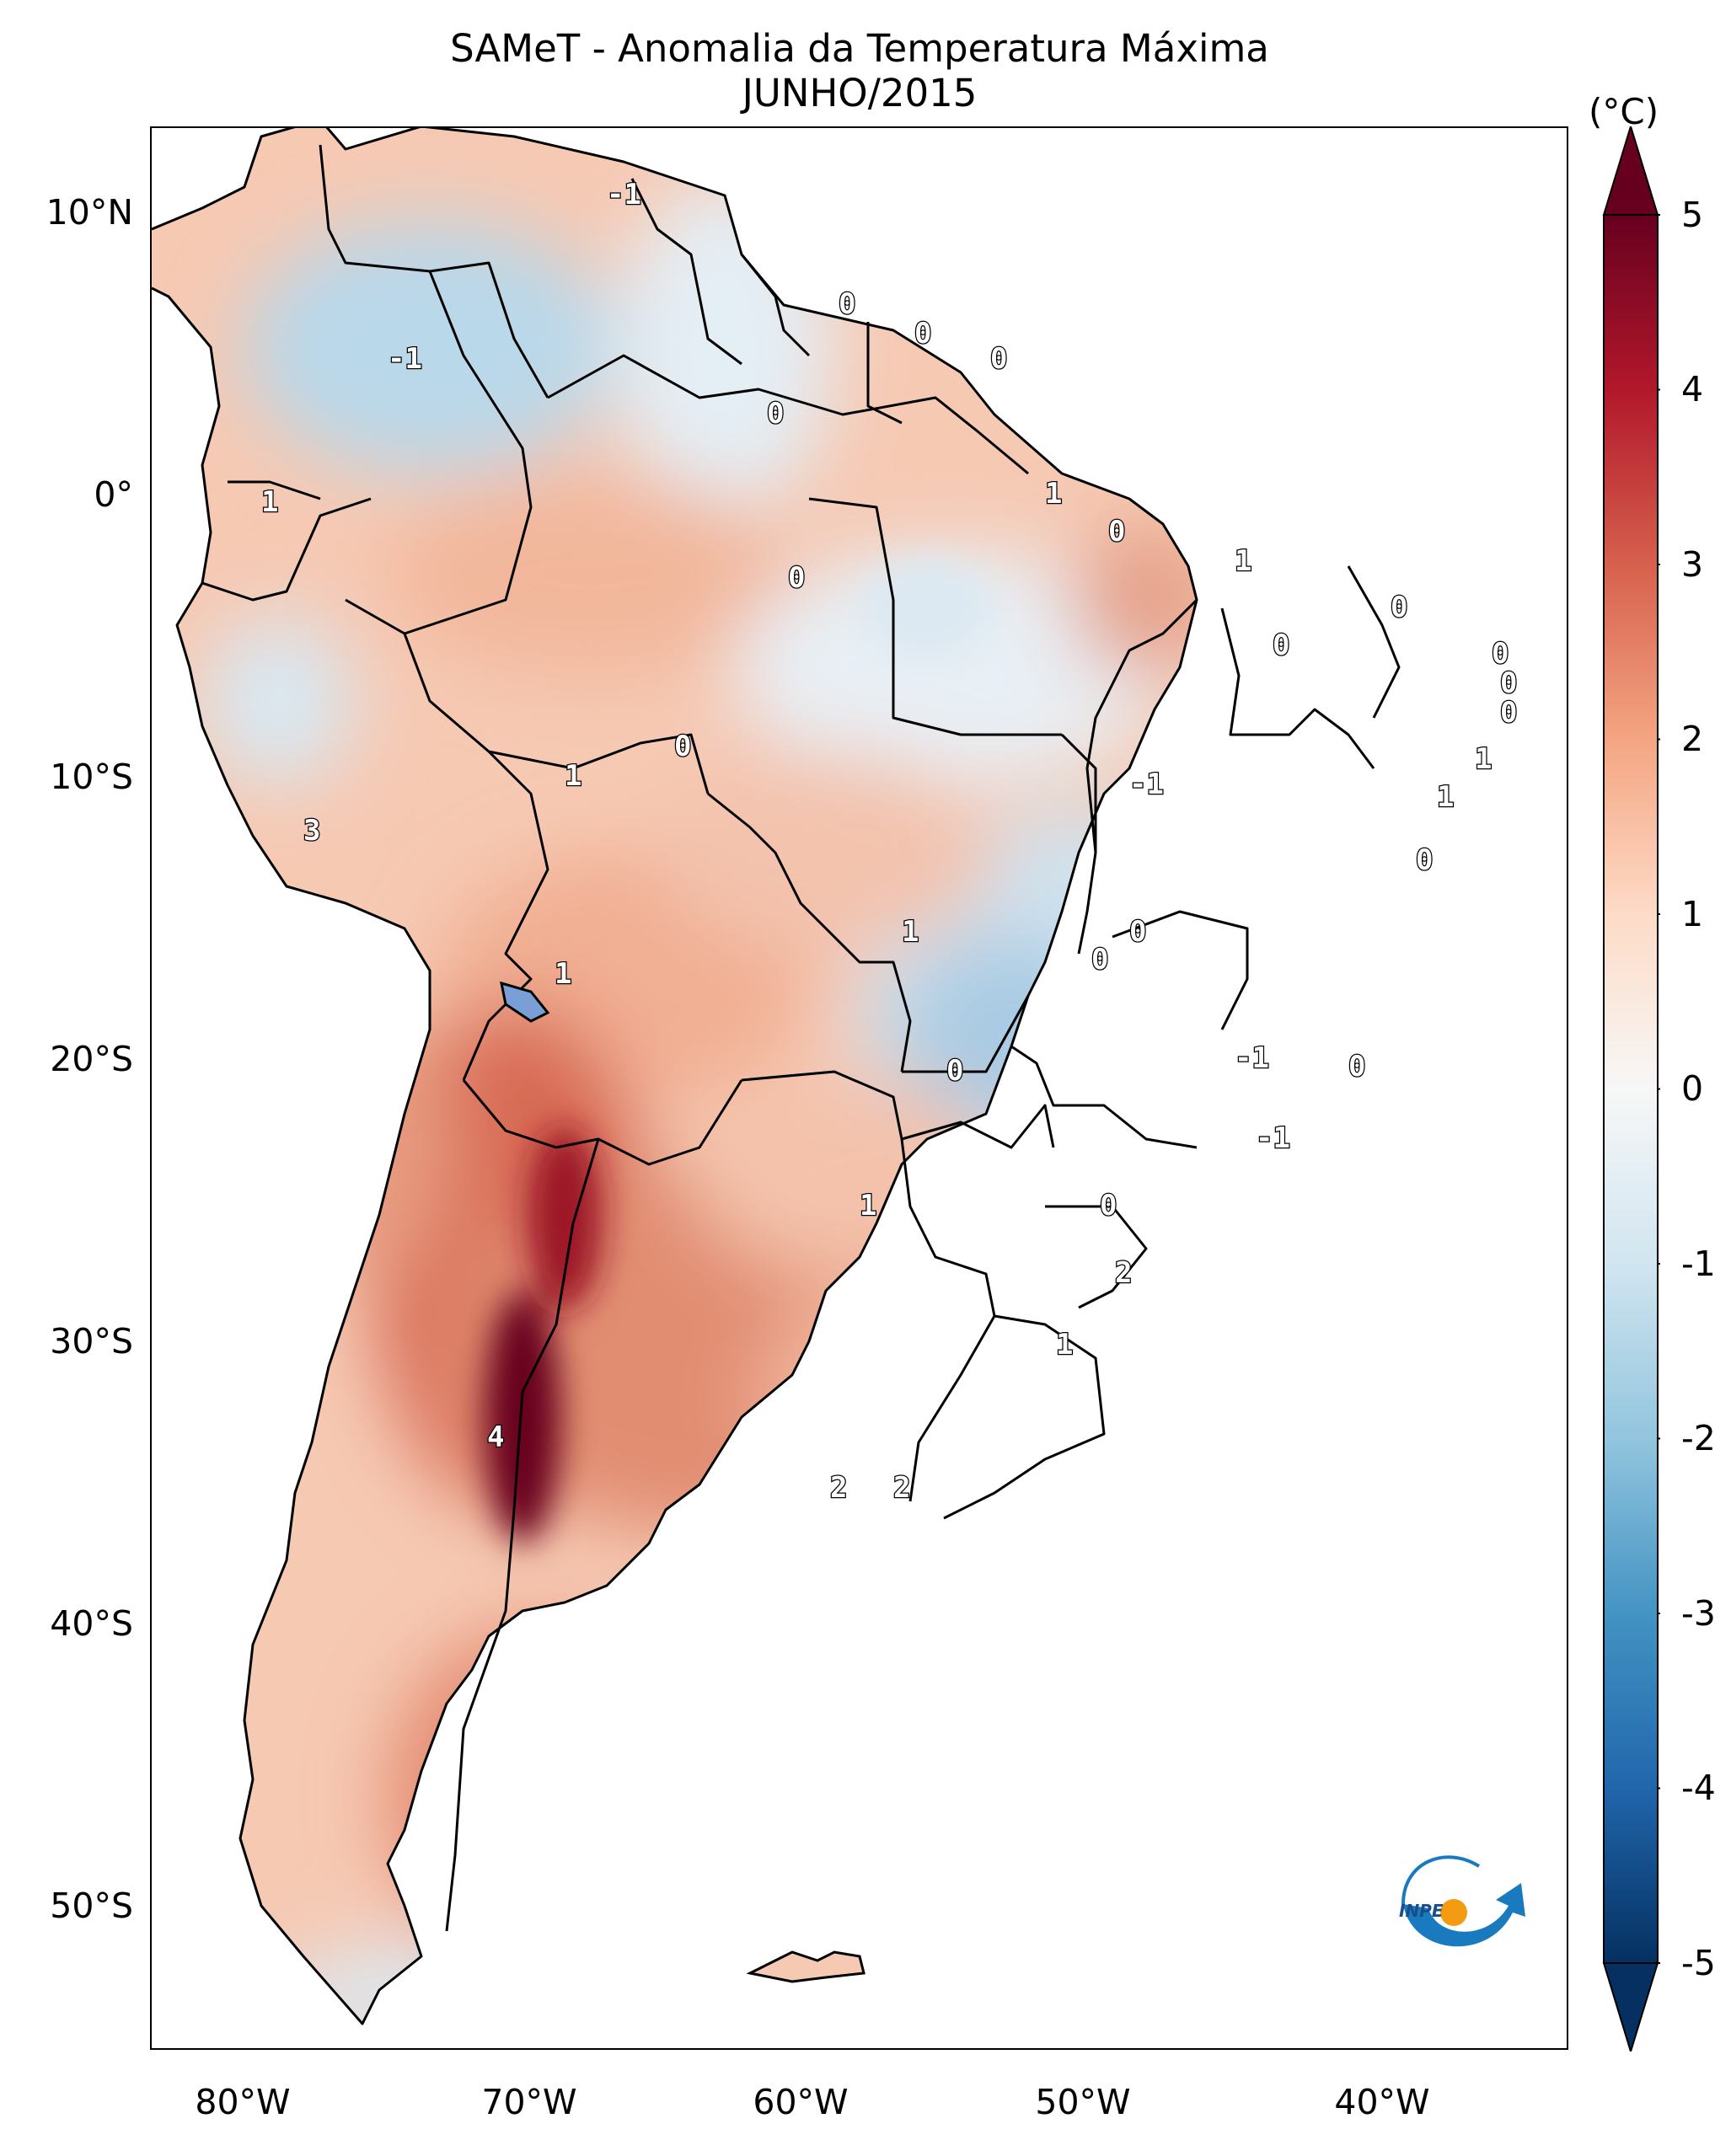 This screenshot has width=1731, height=2156. Describe the element at coordinates (1698, 1264) in the screenshot. I see `colorbar-tick: -1` at that location.